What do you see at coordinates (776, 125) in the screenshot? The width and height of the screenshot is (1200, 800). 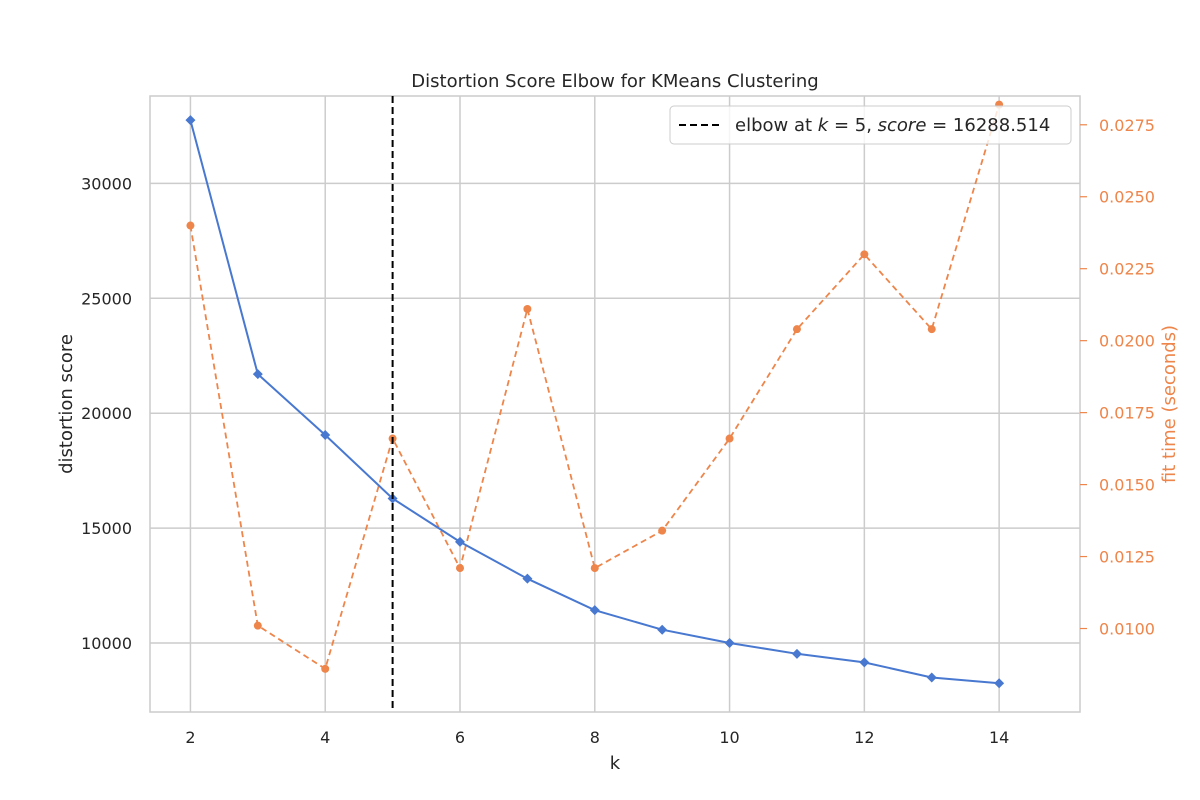 I see `legend-prefix: elbow at` at bounding box center [776, 125].